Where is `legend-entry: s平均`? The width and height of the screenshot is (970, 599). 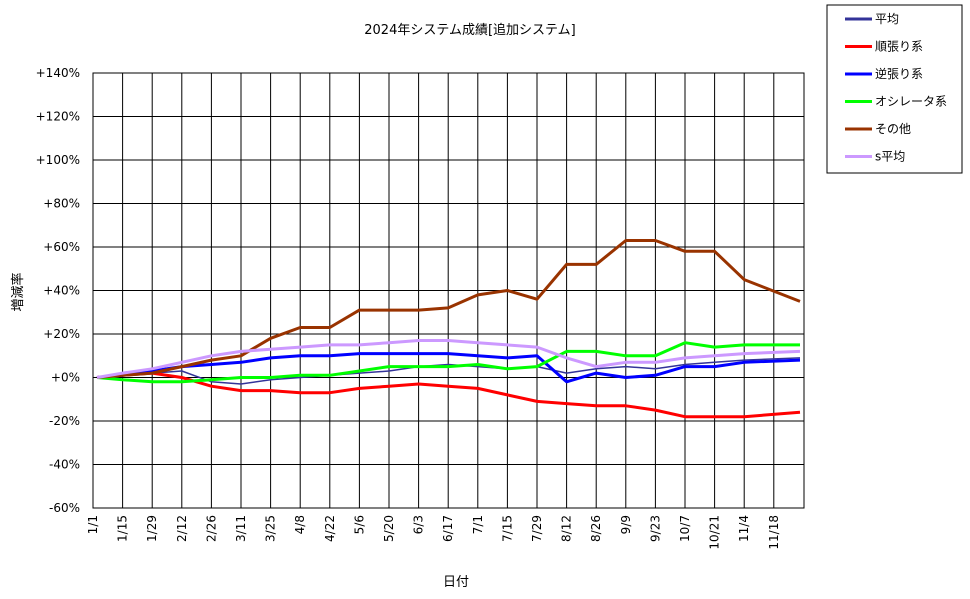 legend-entry: s平均 is located at coordinates (890, 157).